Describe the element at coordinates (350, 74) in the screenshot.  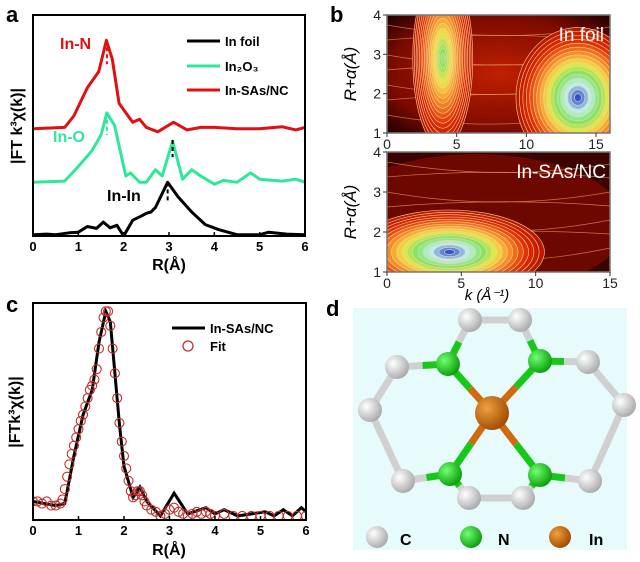
I see `in-foil-y-label: R+α(Å)` at that location.